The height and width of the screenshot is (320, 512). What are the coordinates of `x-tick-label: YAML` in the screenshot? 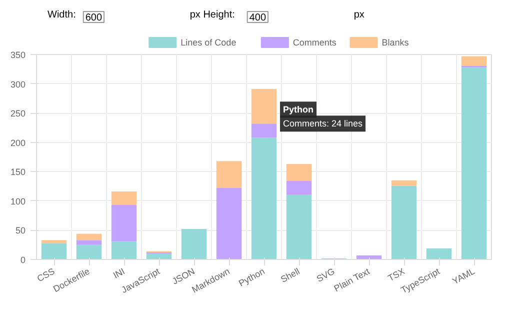 It's located at (463, 276).